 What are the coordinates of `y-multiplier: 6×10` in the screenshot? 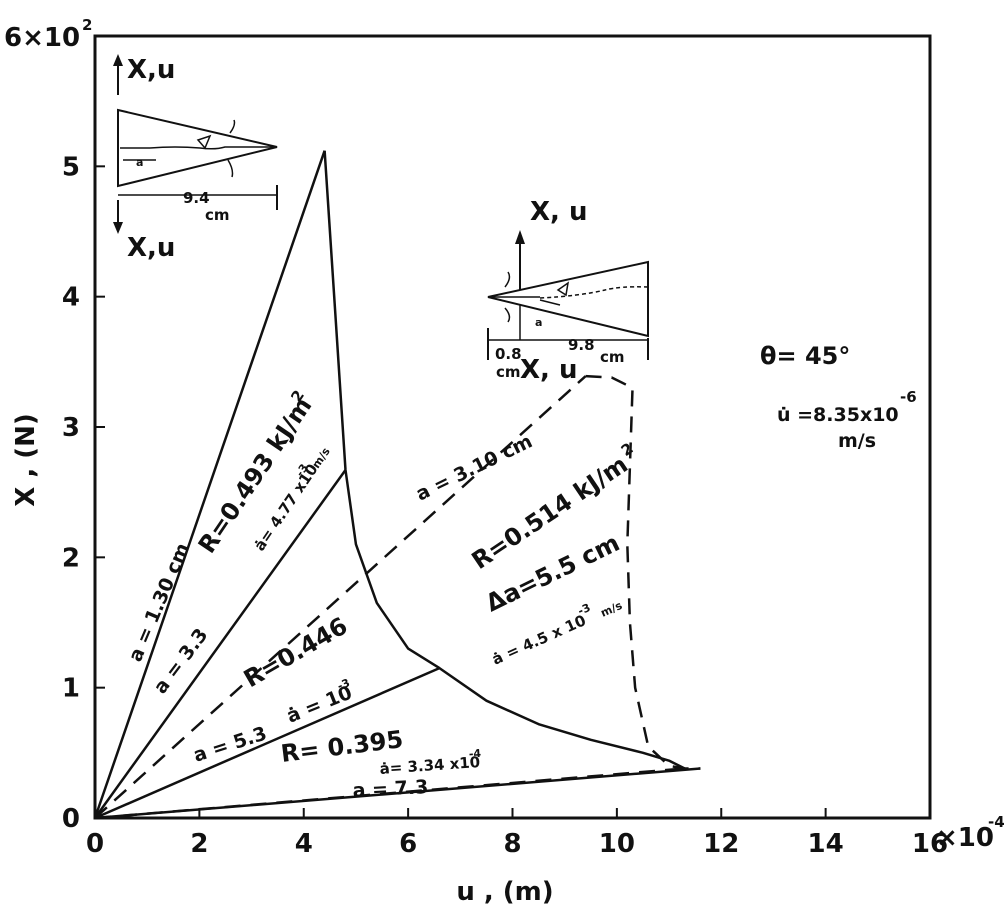 It's located at (42, 38).